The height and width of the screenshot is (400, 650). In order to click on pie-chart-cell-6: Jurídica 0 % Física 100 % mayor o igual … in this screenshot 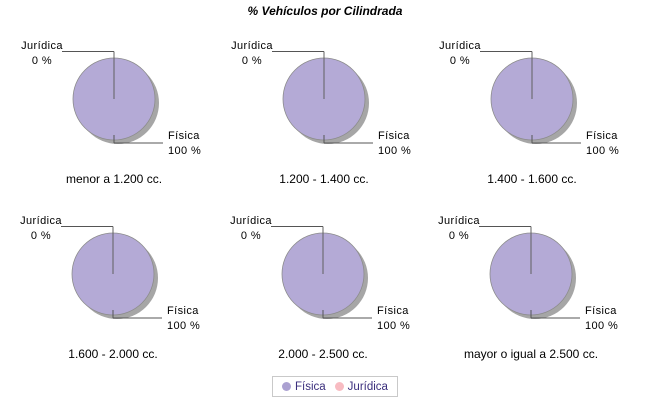, I will do `click(531, 293)`.